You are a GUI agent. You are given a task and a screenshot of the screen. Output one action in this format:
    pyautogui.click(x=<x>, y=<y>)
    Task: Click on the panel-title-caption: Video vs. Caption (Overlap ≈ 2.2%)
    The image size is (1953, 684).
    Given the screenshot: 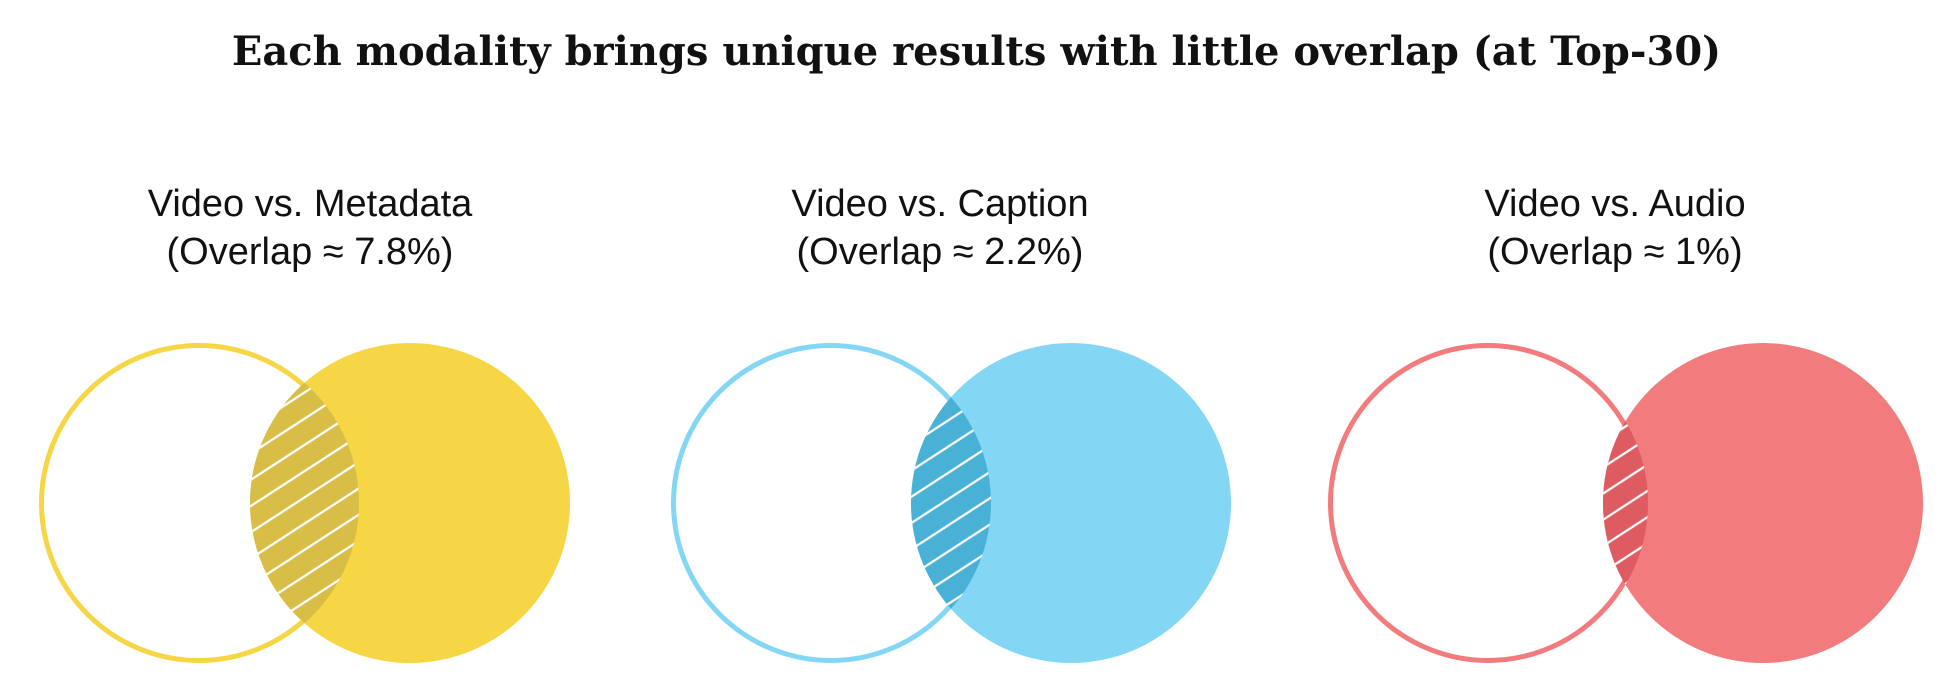 What is the action you would take?
    pyautogui.click(x=940, y=228)
    